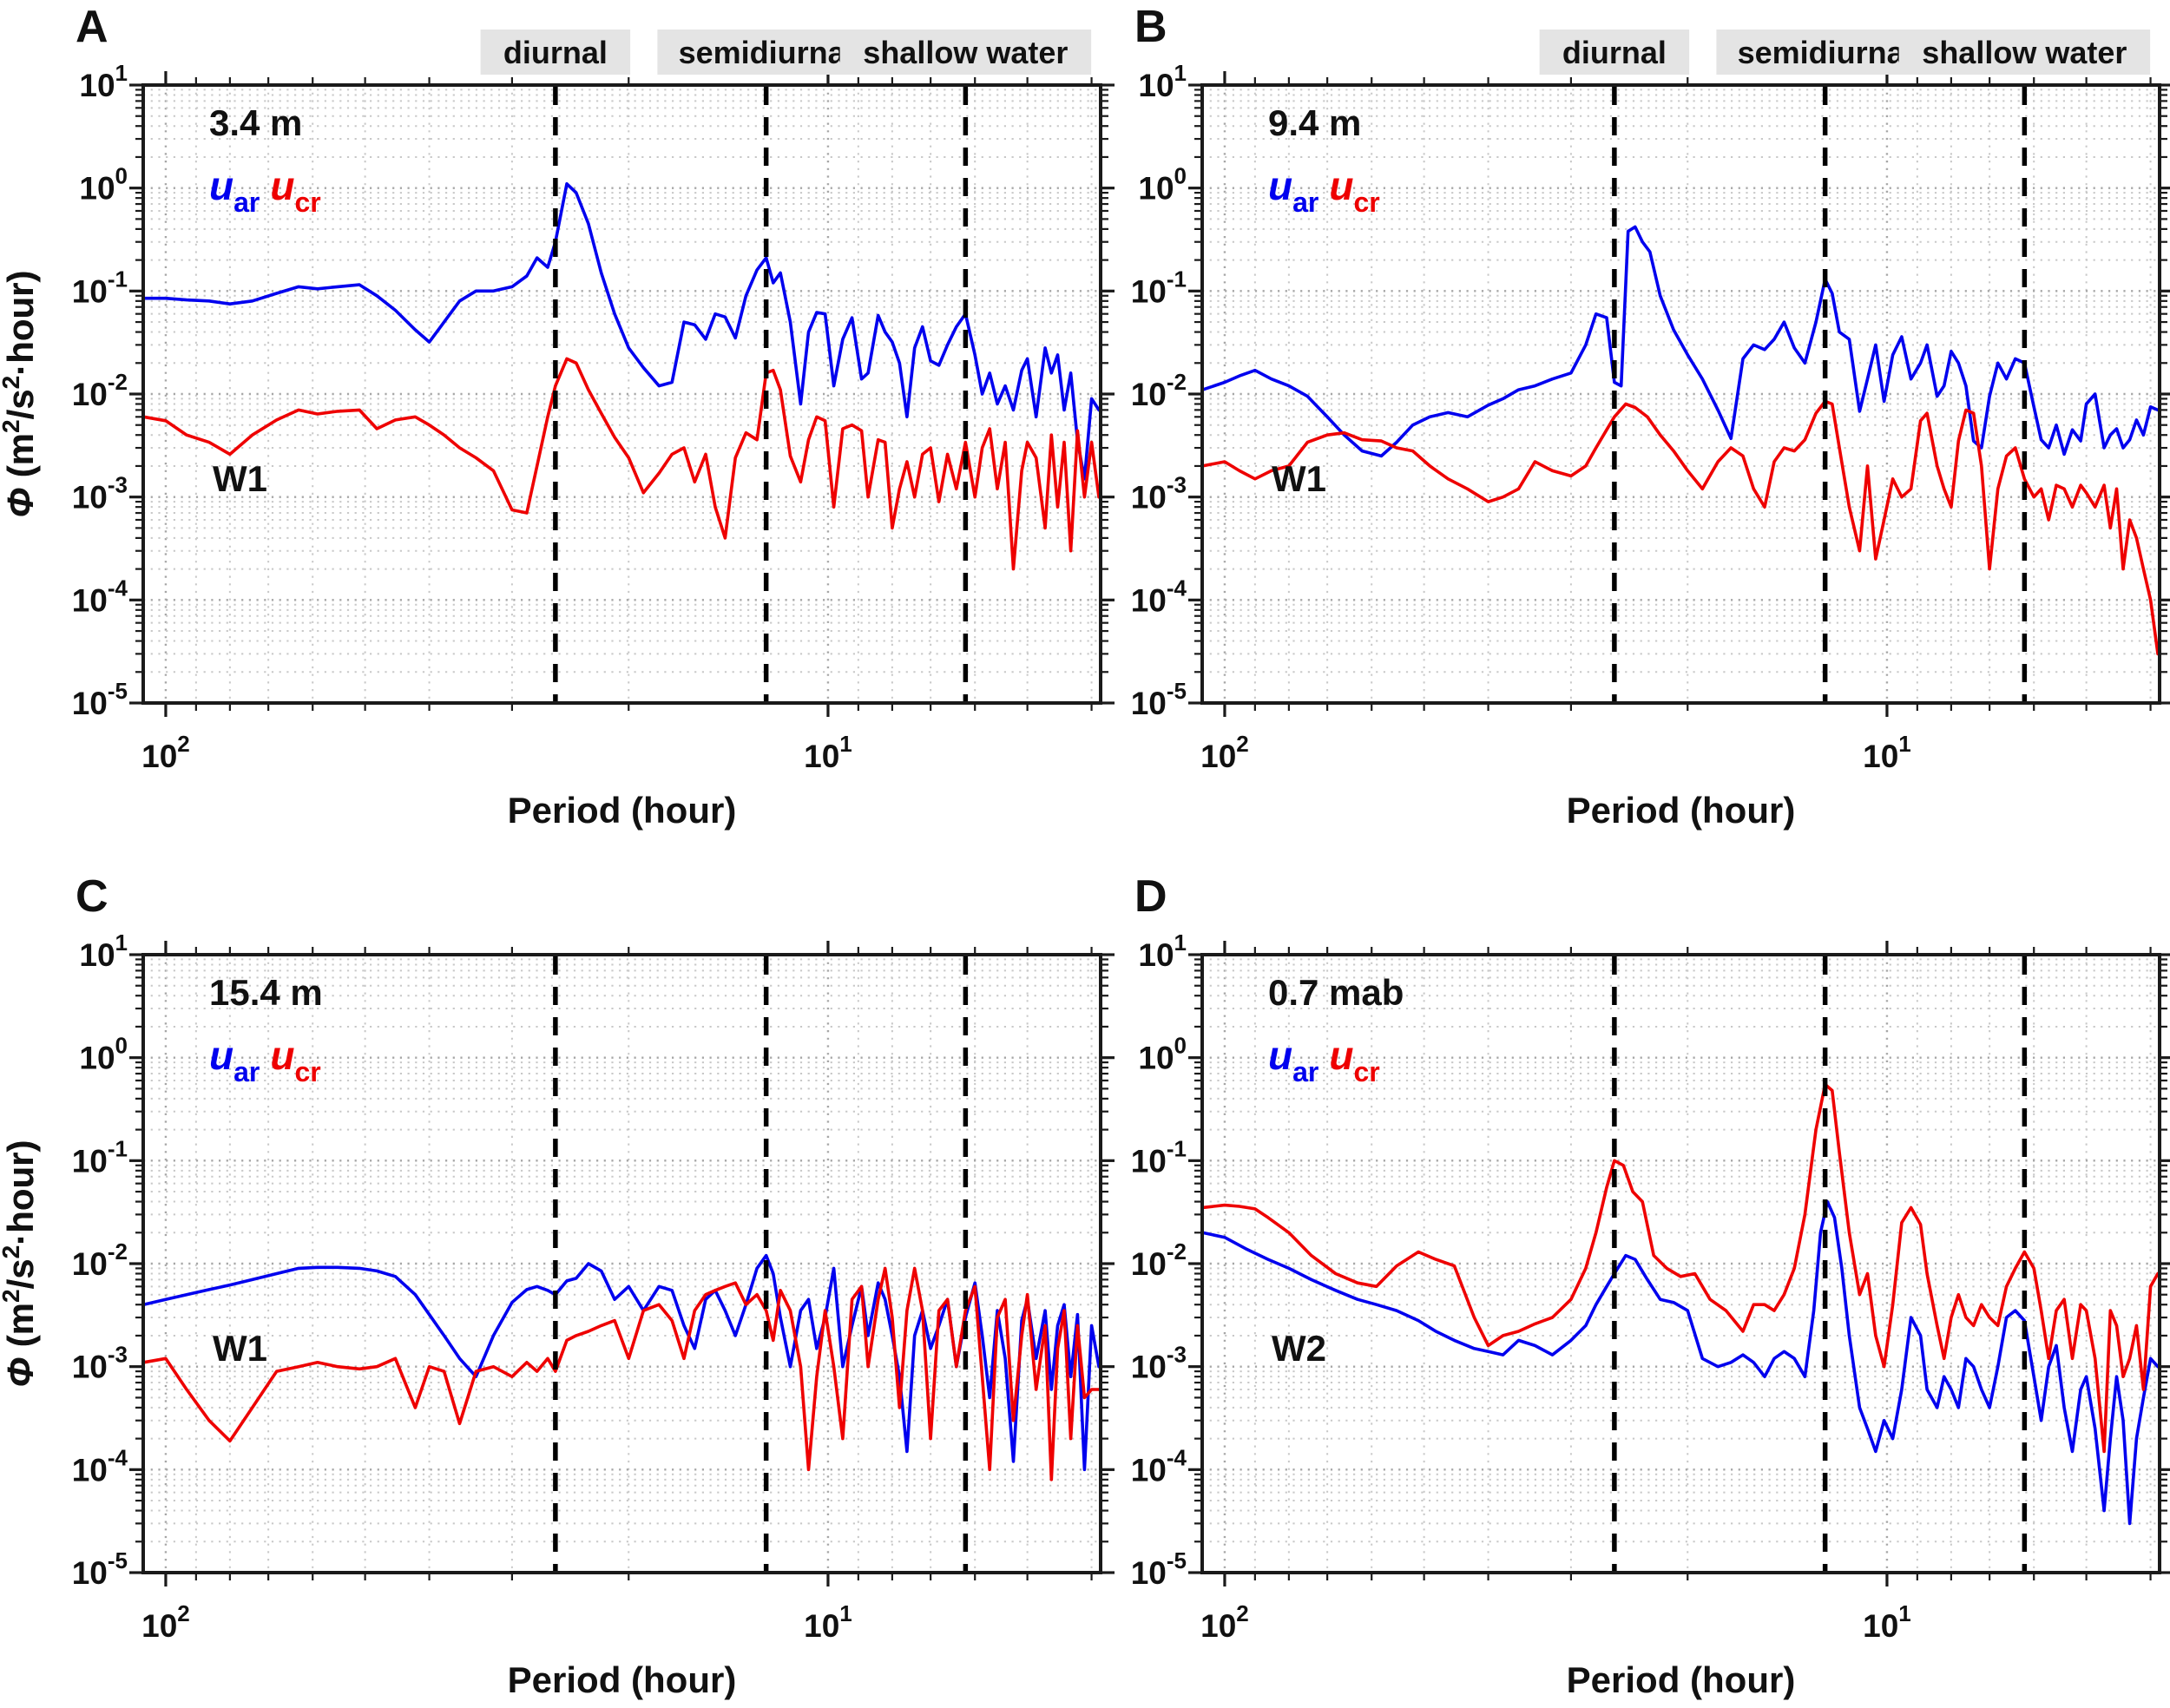  I want to click on panel-letter: A, so click(92, 27).